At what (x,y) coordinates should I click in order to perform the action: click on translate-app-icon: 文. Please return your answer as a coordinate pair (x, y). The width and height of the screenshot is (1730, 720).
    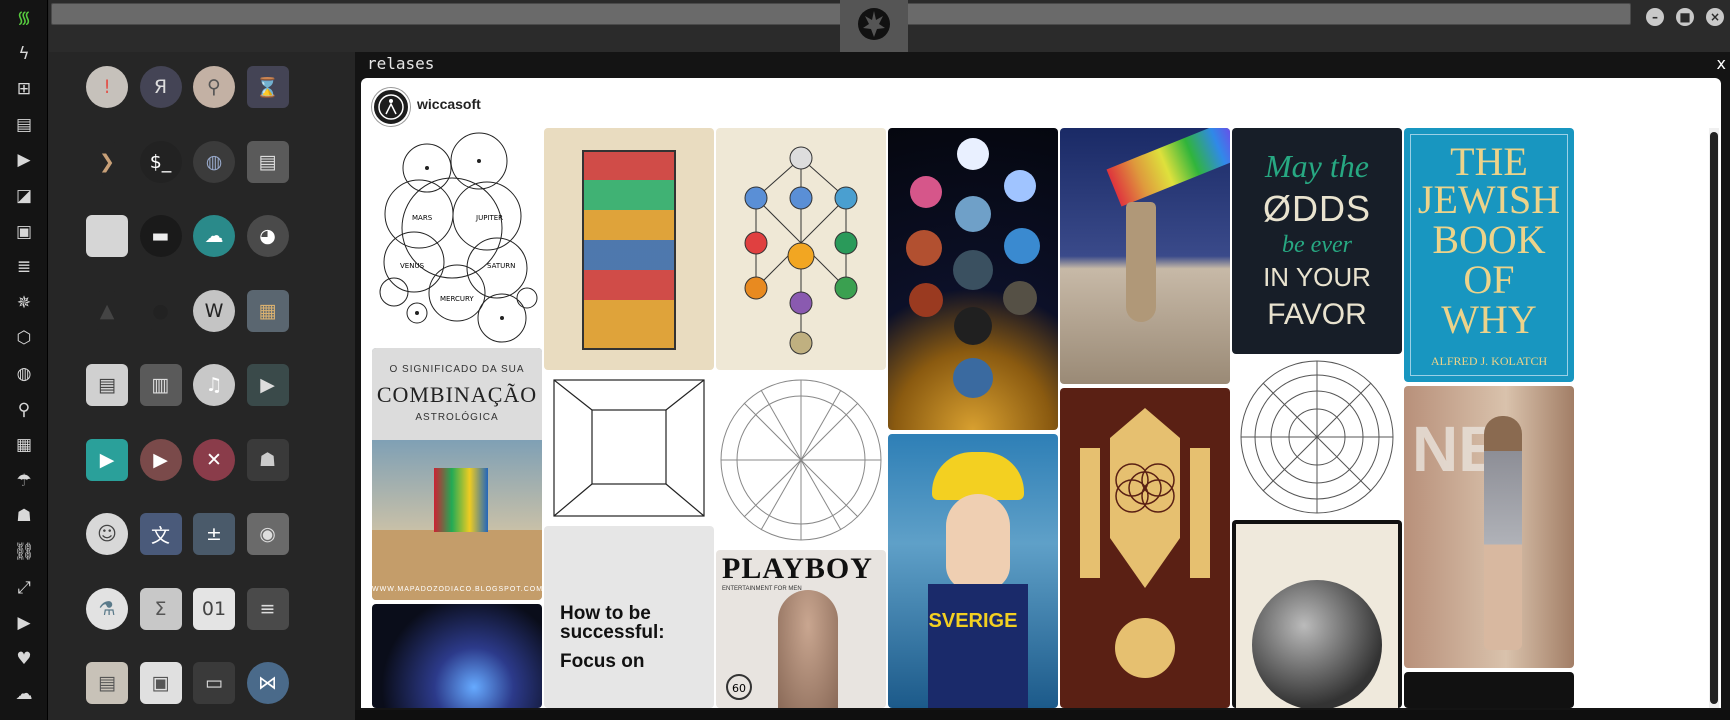
    Looking at the image, I should click on (160, 534).